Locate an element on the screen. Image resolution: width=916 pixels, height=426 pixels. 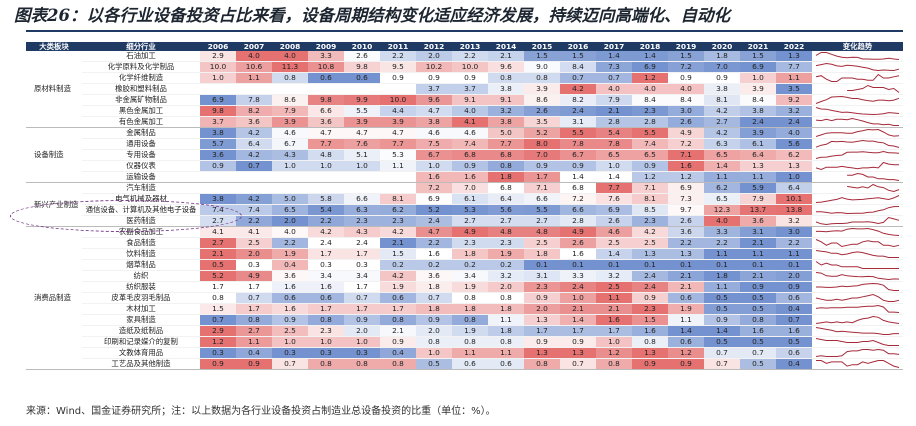
value-cell: 0.1 is located at coordinates (794, 265).